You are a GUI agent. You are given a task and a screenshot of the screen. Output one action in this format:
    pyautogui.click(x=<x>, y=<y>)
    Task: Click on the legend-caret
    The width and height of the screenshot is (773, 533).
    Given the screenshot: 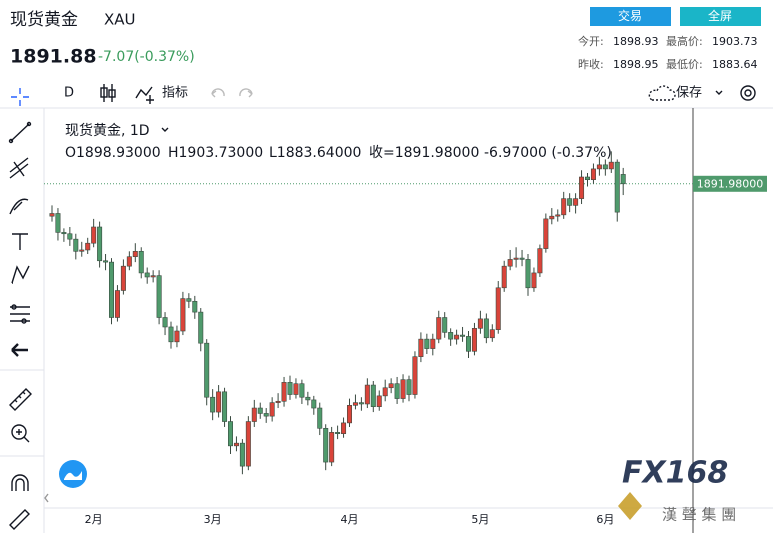 What is the action you would take?
    pyautogui.click(x=165, y=129)
    